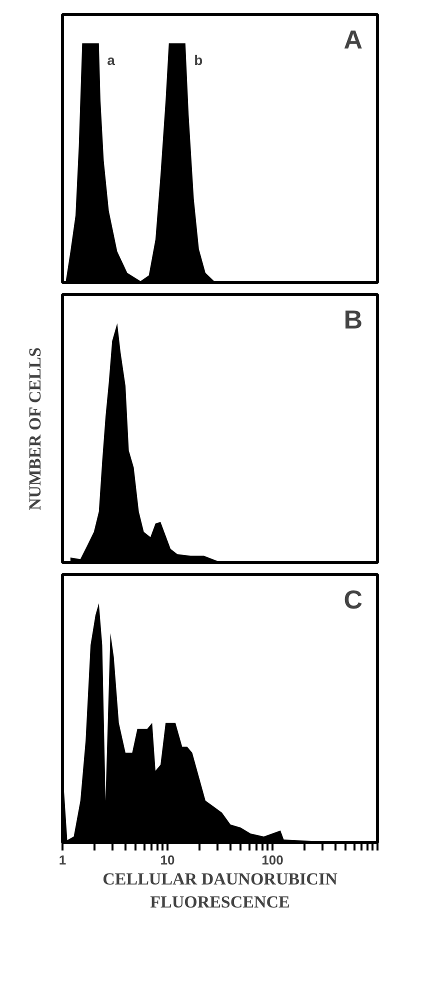  I want to click on x-axis-title: CELLULAR DAUNORUBICIN FLUORESCENCE, so click(220, 891).